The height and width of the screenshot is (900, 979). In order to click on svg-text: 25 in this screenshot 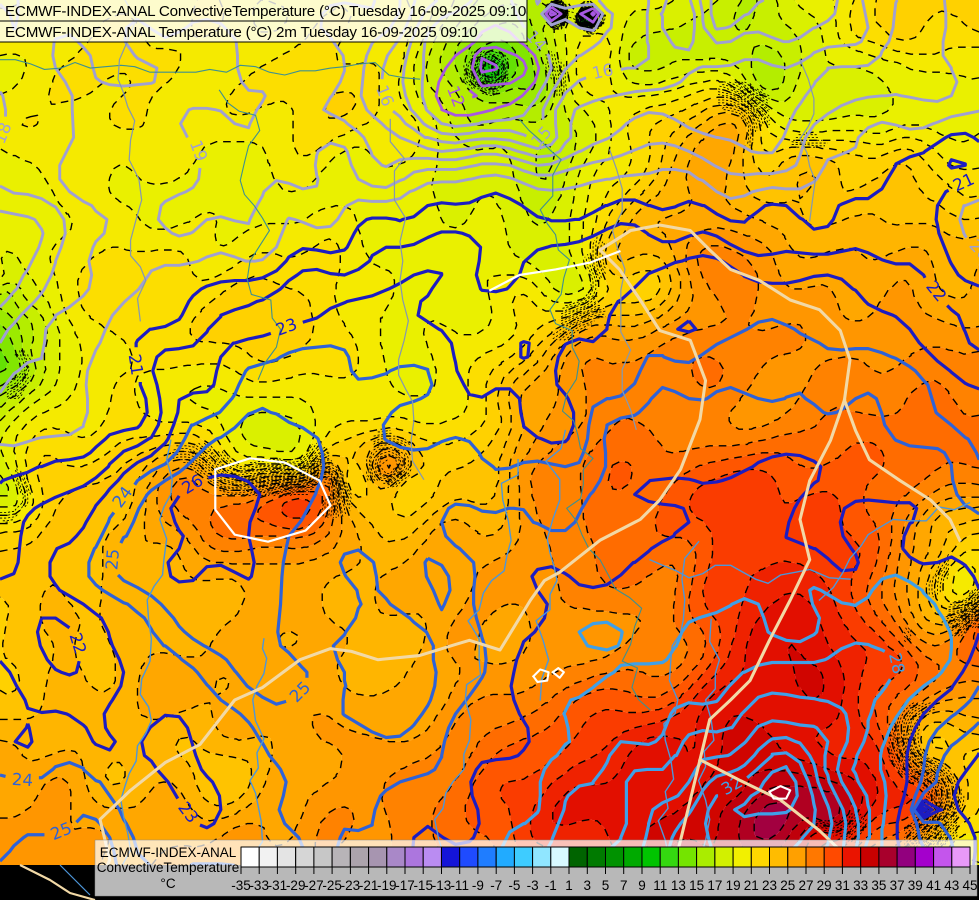, I will do `click(787, 885)`.